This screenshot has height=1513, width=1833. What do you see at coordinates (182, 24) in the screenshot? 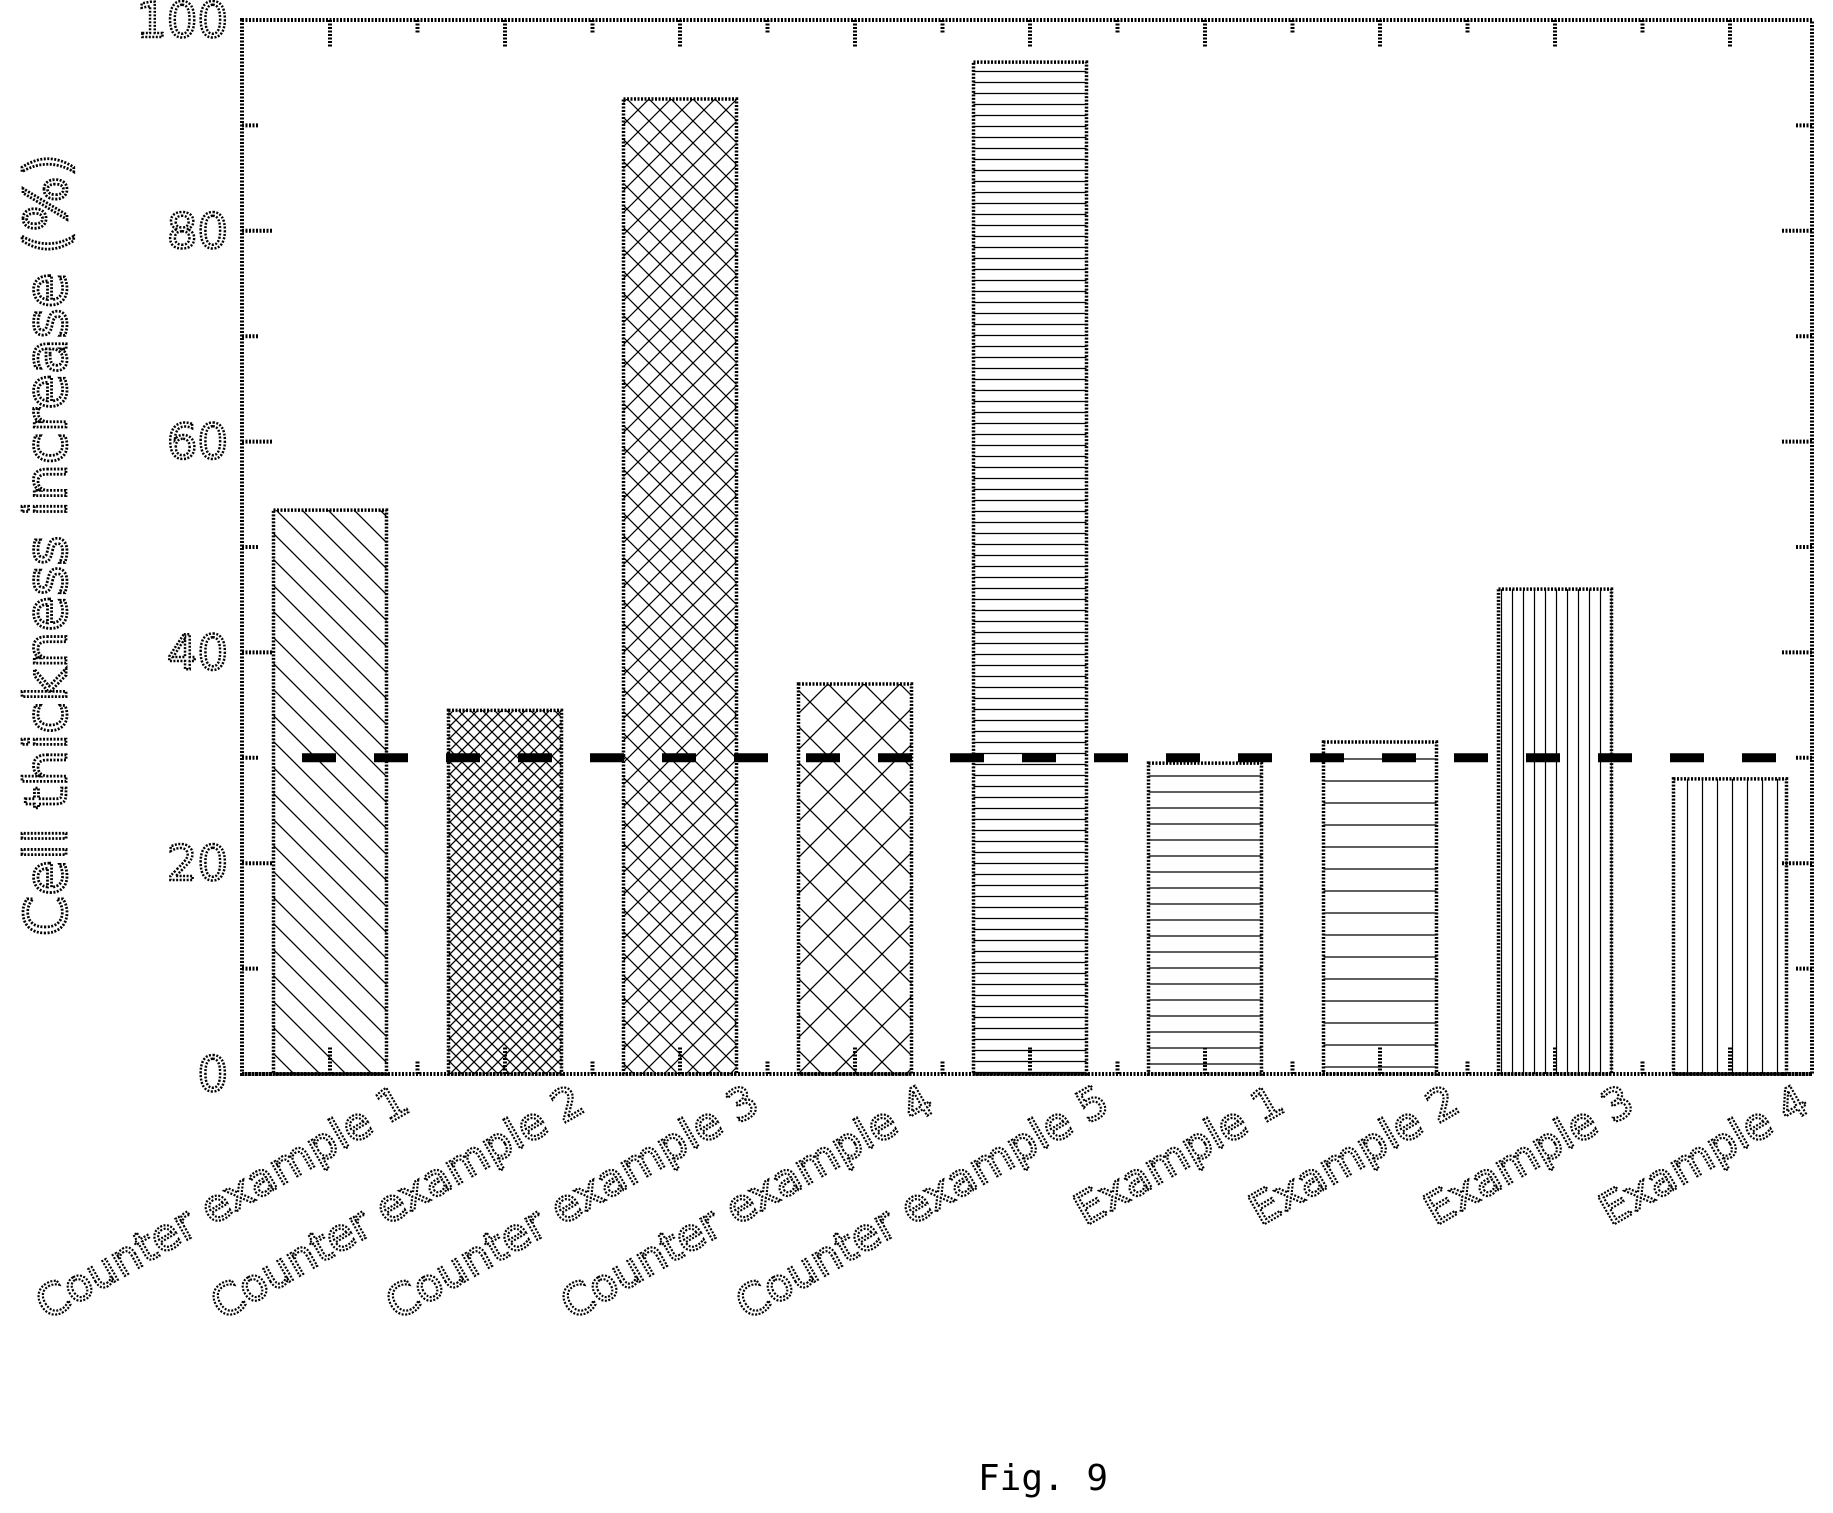
I see `y-tick-label: 100` at bounding box center [182, 24].